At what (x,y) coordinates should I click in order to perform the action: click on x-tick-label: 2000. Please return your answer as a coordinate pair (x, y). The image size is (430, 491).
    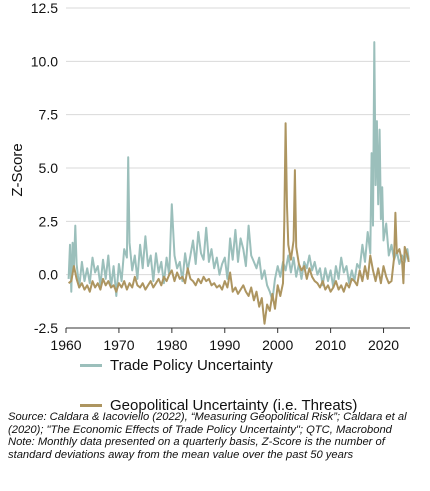
    Looking at the image, I should click on (277, 344).